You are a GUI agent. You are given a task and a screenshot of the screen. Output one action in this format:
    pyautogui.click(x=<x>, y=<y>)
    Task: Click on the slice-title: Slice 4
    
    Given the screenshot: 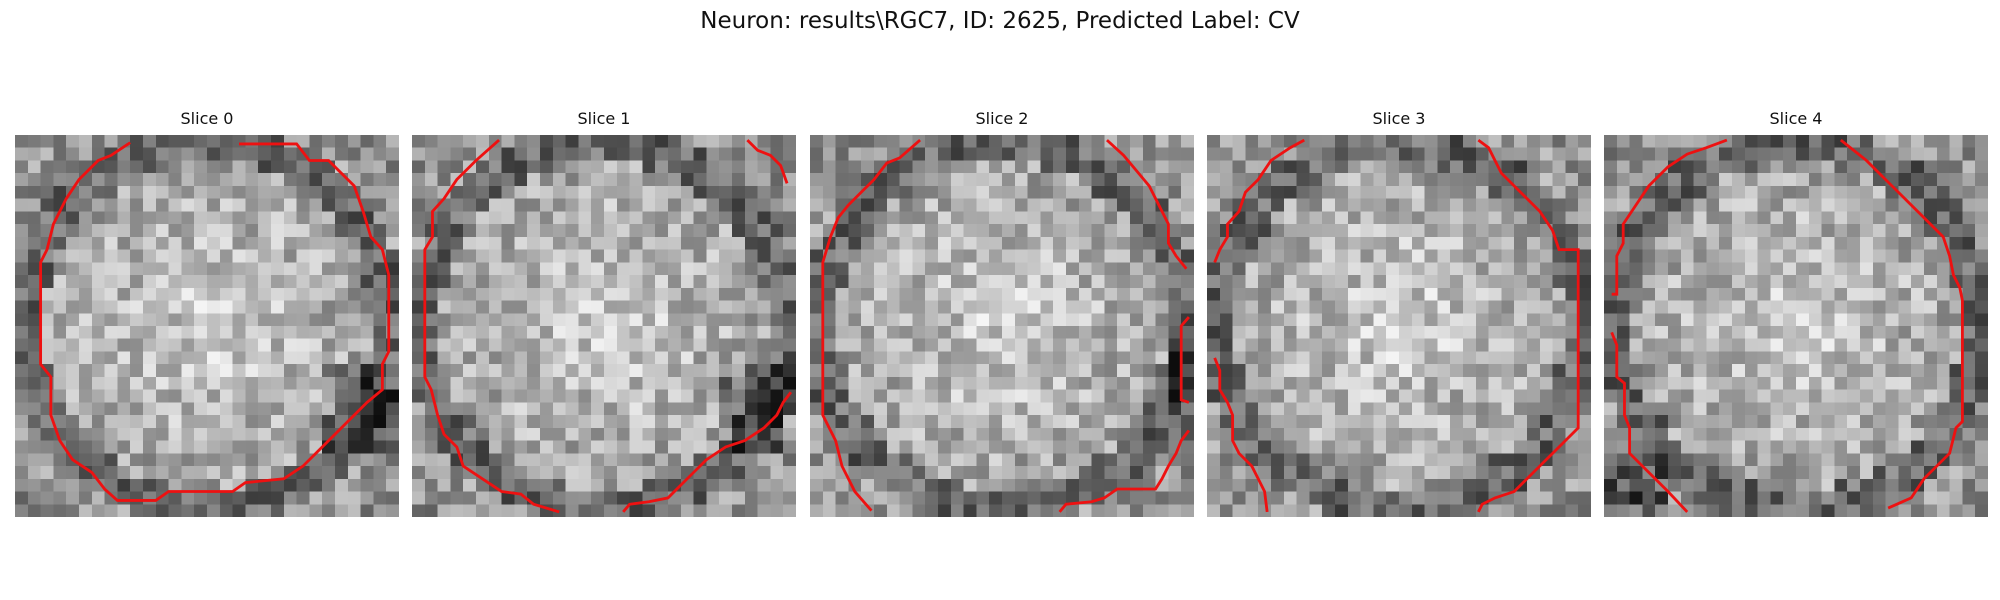 What is the action you would take?
    pyautogui.click(x=1796, y=118)
    